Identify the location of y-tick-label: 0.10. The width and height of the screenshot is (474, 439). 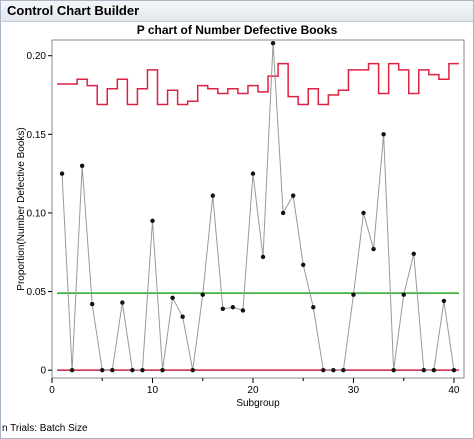
(37, 213).